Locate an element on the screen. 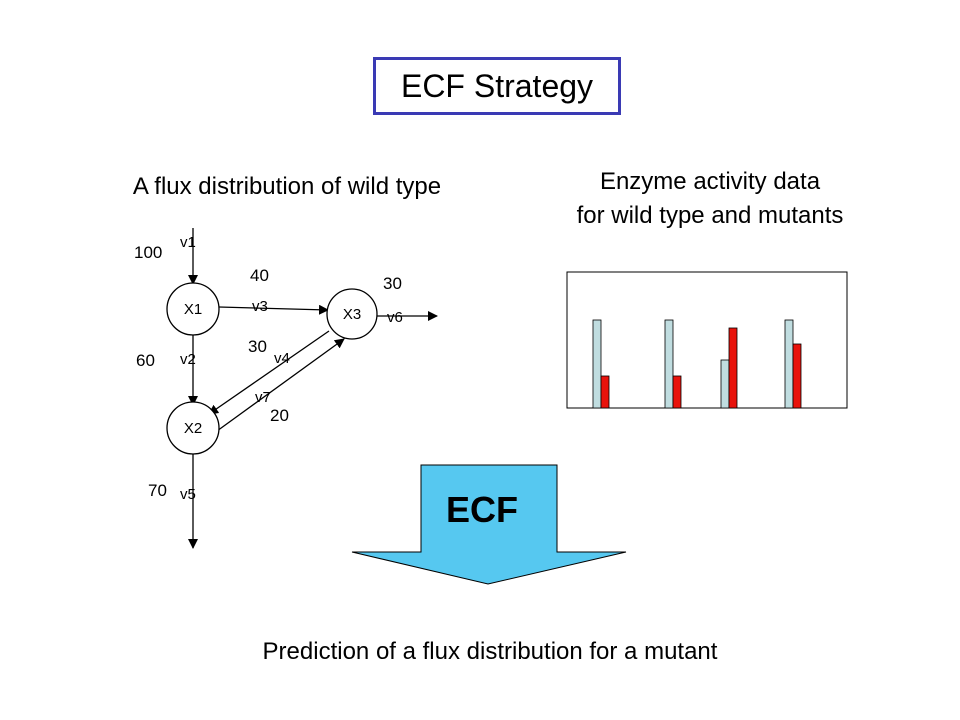  reaction-v2-label: v2 is located at coordinates (188, 359).